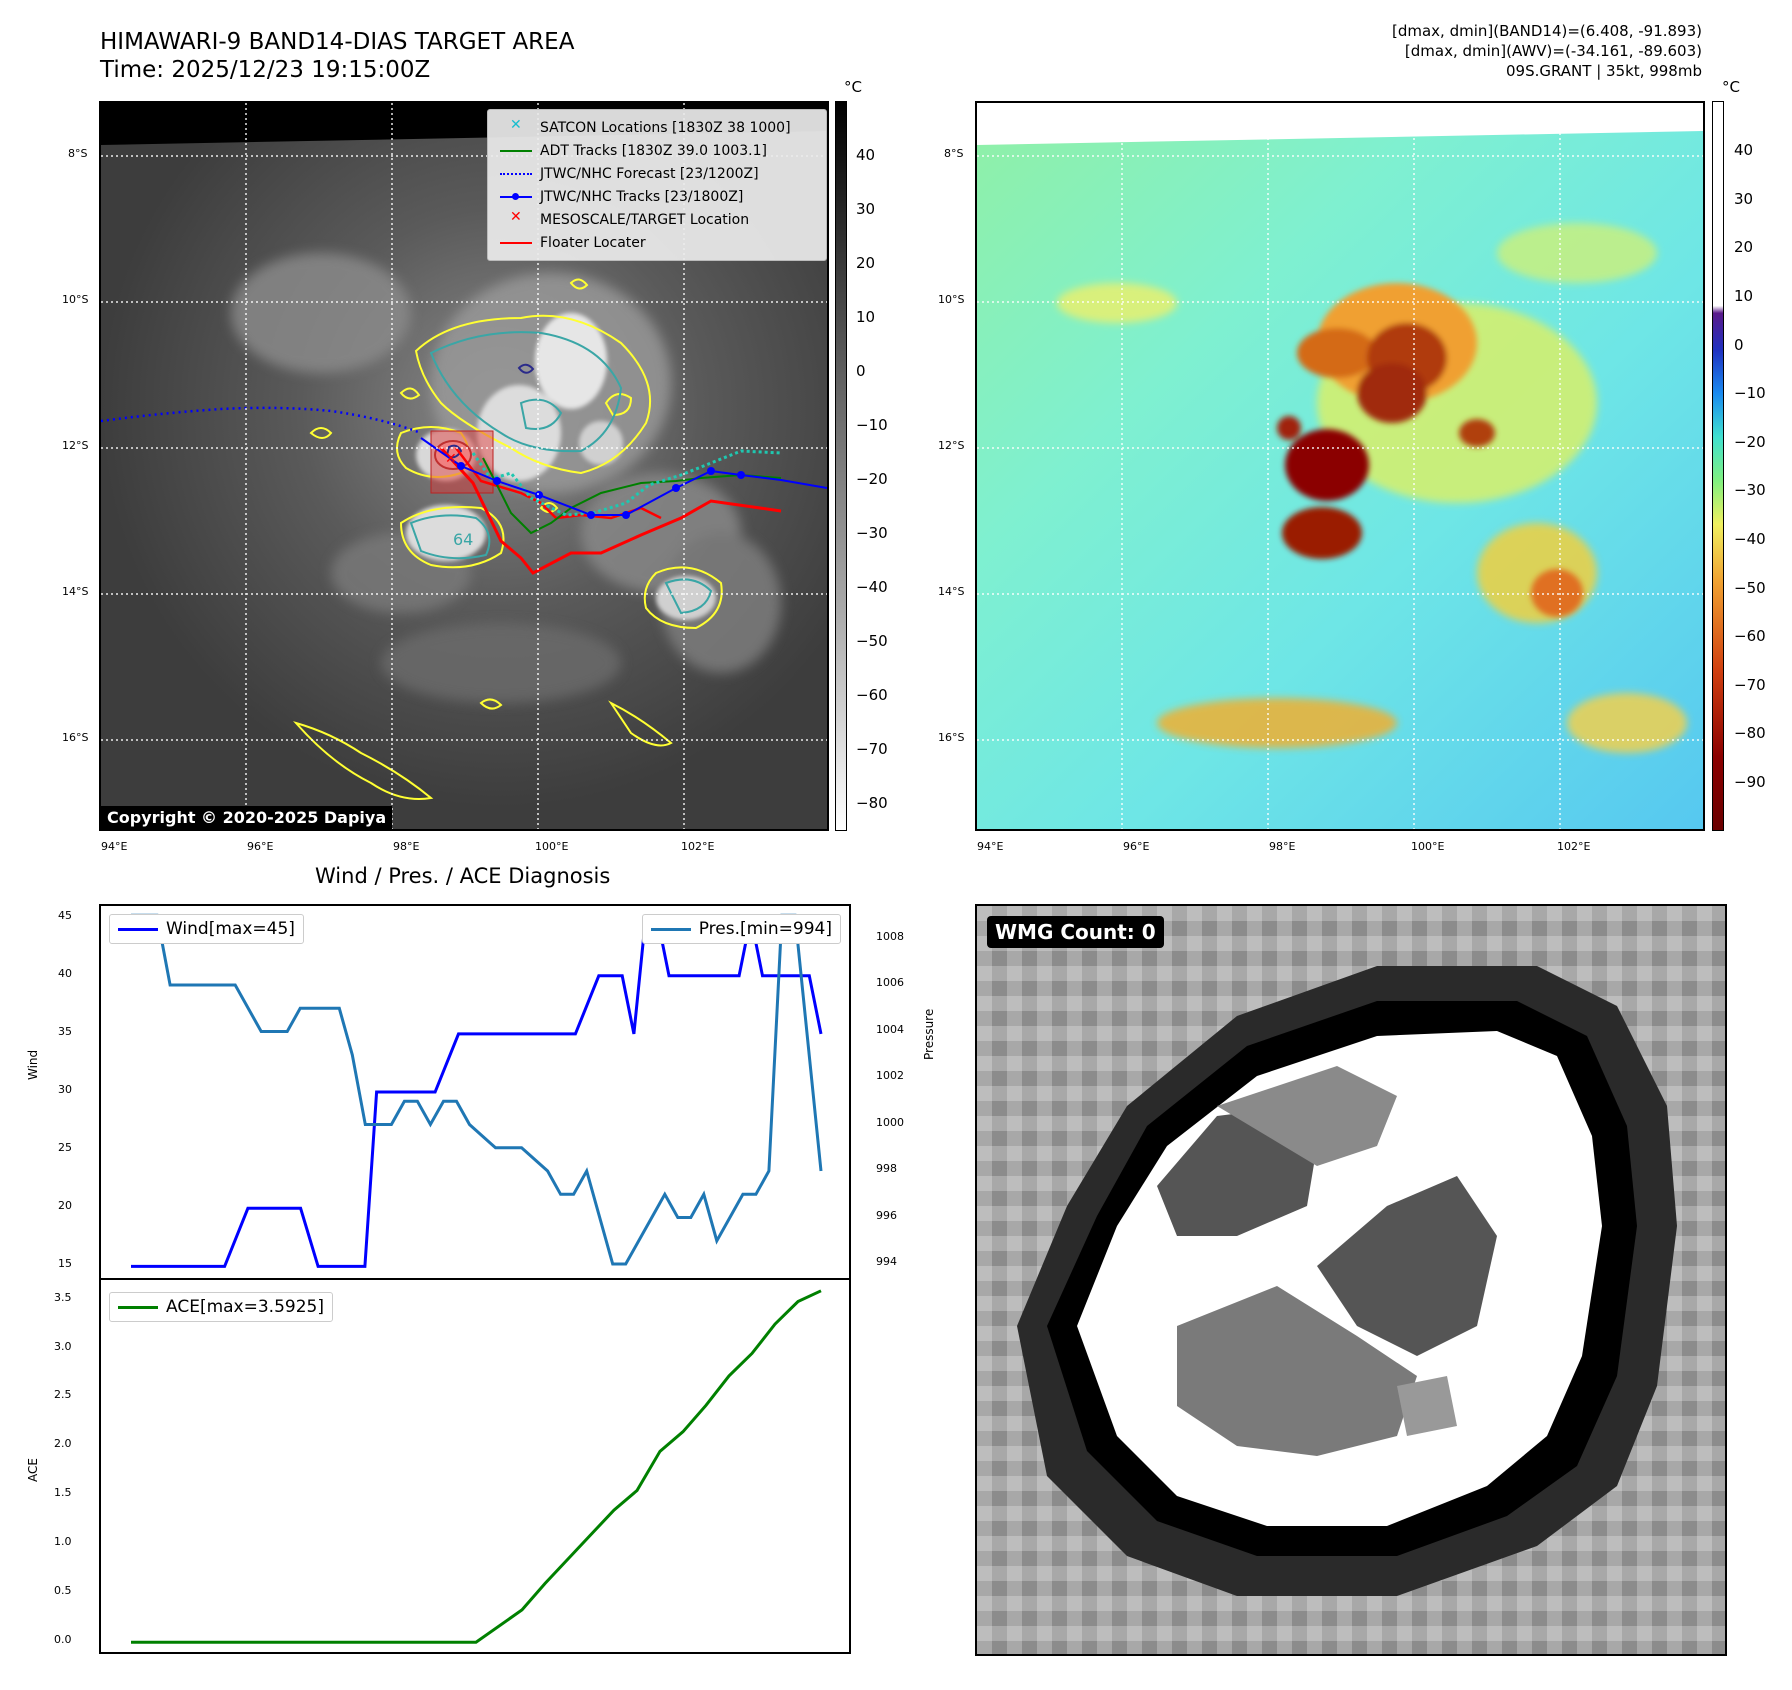  I want to click on pressure-tick-label: 1006, so click(890, 983).